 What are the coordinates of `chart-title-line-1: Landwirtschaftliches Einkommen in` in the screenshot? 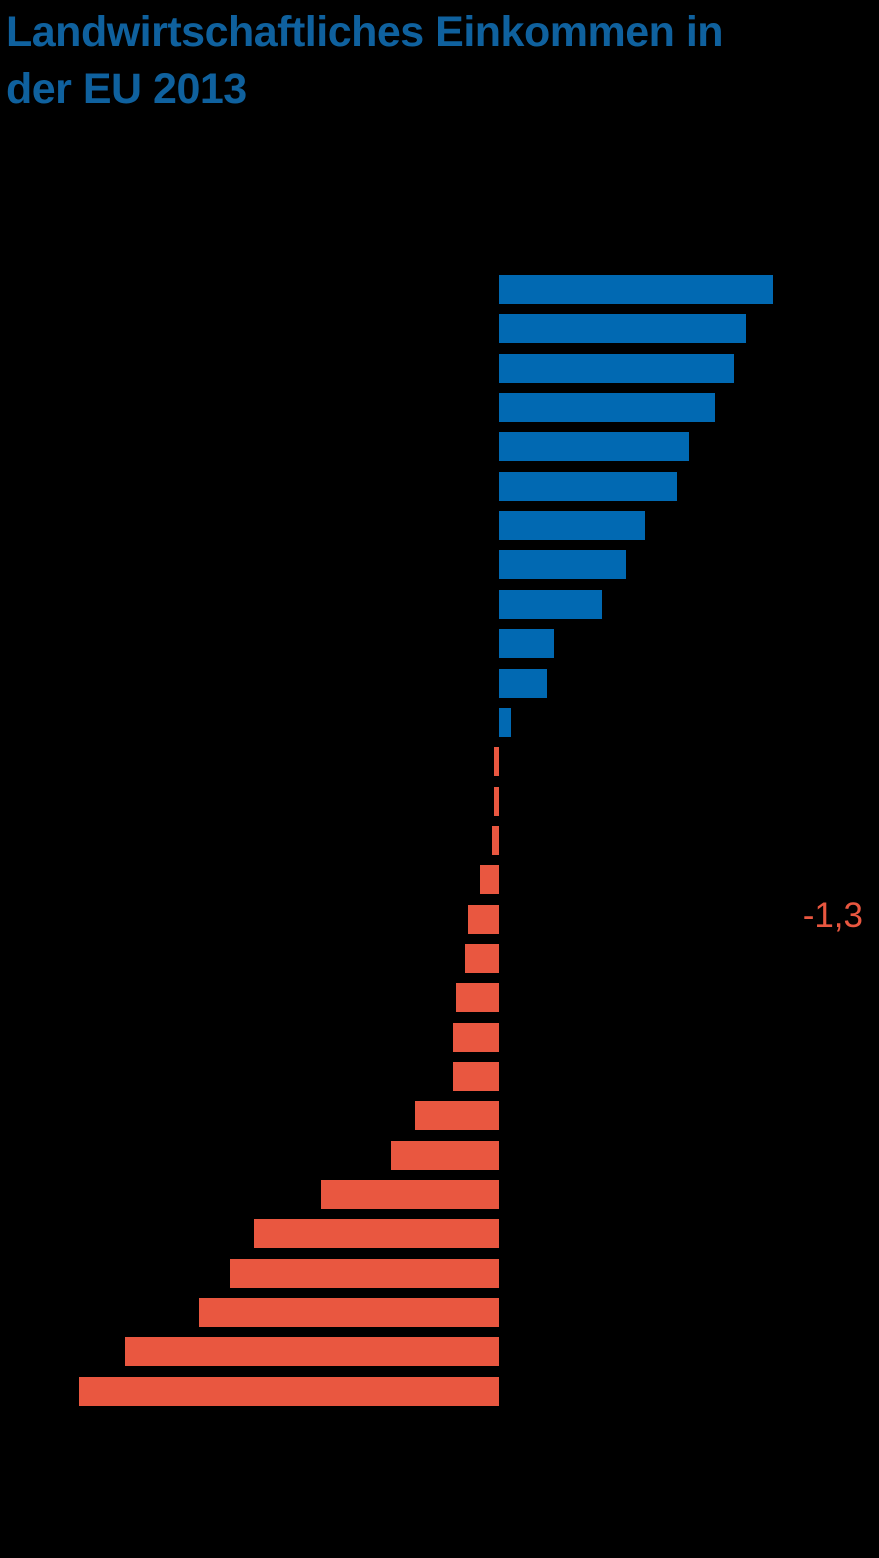 It's located at (365, 32).